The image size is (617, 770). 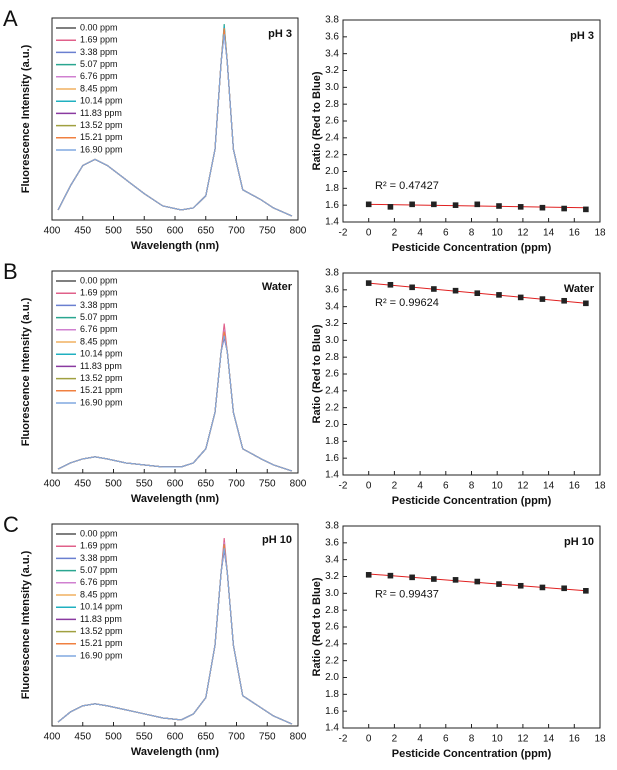 What do you see at coordinates (332, 87) in the screenshot?
I see `y-tick-label: 3.0` at bounding box center [332, 87].